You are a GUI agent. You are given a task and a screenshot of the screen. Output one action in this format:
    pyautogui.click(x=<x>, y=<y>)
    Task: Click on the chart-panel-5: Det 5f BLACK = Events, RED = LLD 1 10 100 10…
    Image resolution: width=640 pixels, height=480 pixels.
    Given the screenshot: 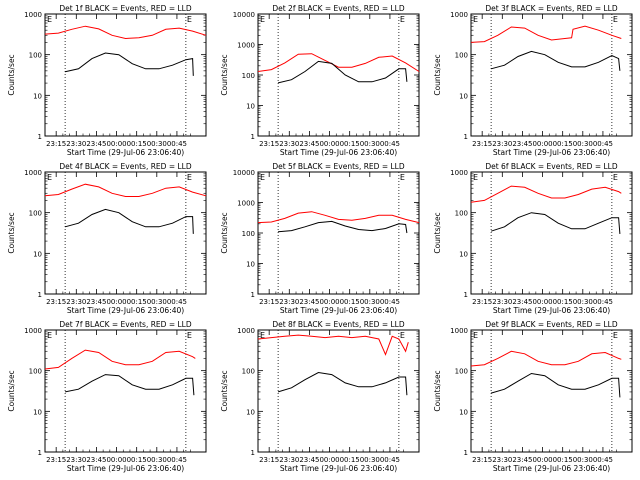 What is the action you would take?
    pyautogui.click(x=320, y=238)
    